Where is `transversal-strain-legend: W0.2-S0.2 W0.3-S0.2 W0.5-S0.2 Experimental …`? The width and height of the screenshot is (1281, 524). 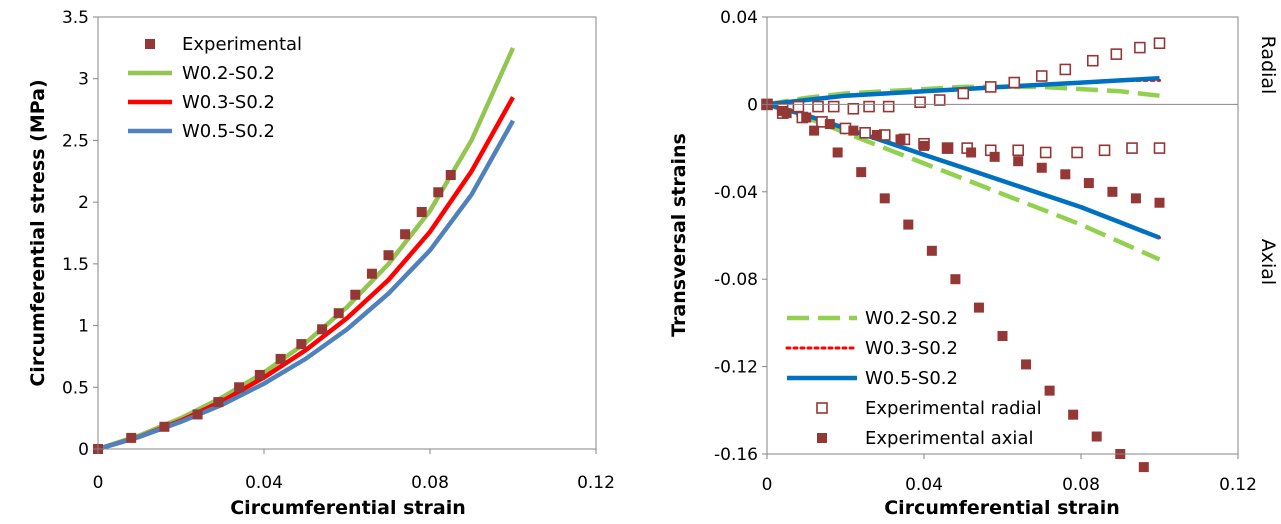
transversal-strain-legend: W0.2-S0.2 W0.3-S0.2 W0.5-S0.2 Experimental … is located at coordinates (913, 378).